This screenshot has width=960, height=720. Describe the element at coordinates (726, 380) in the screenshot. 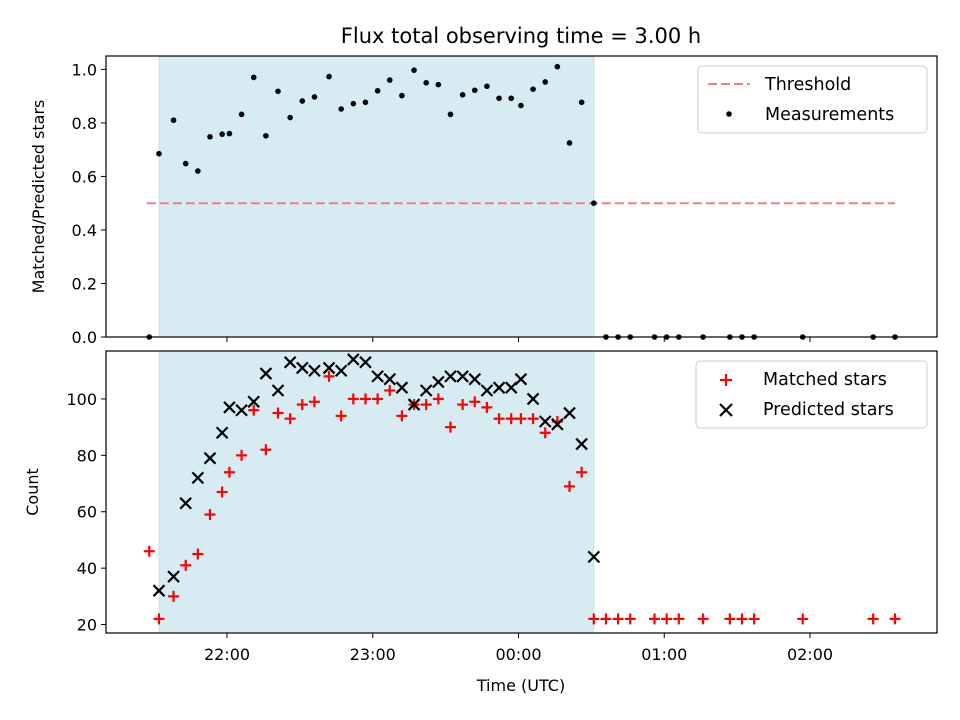

I see `legend-matched-swatch` at that location.